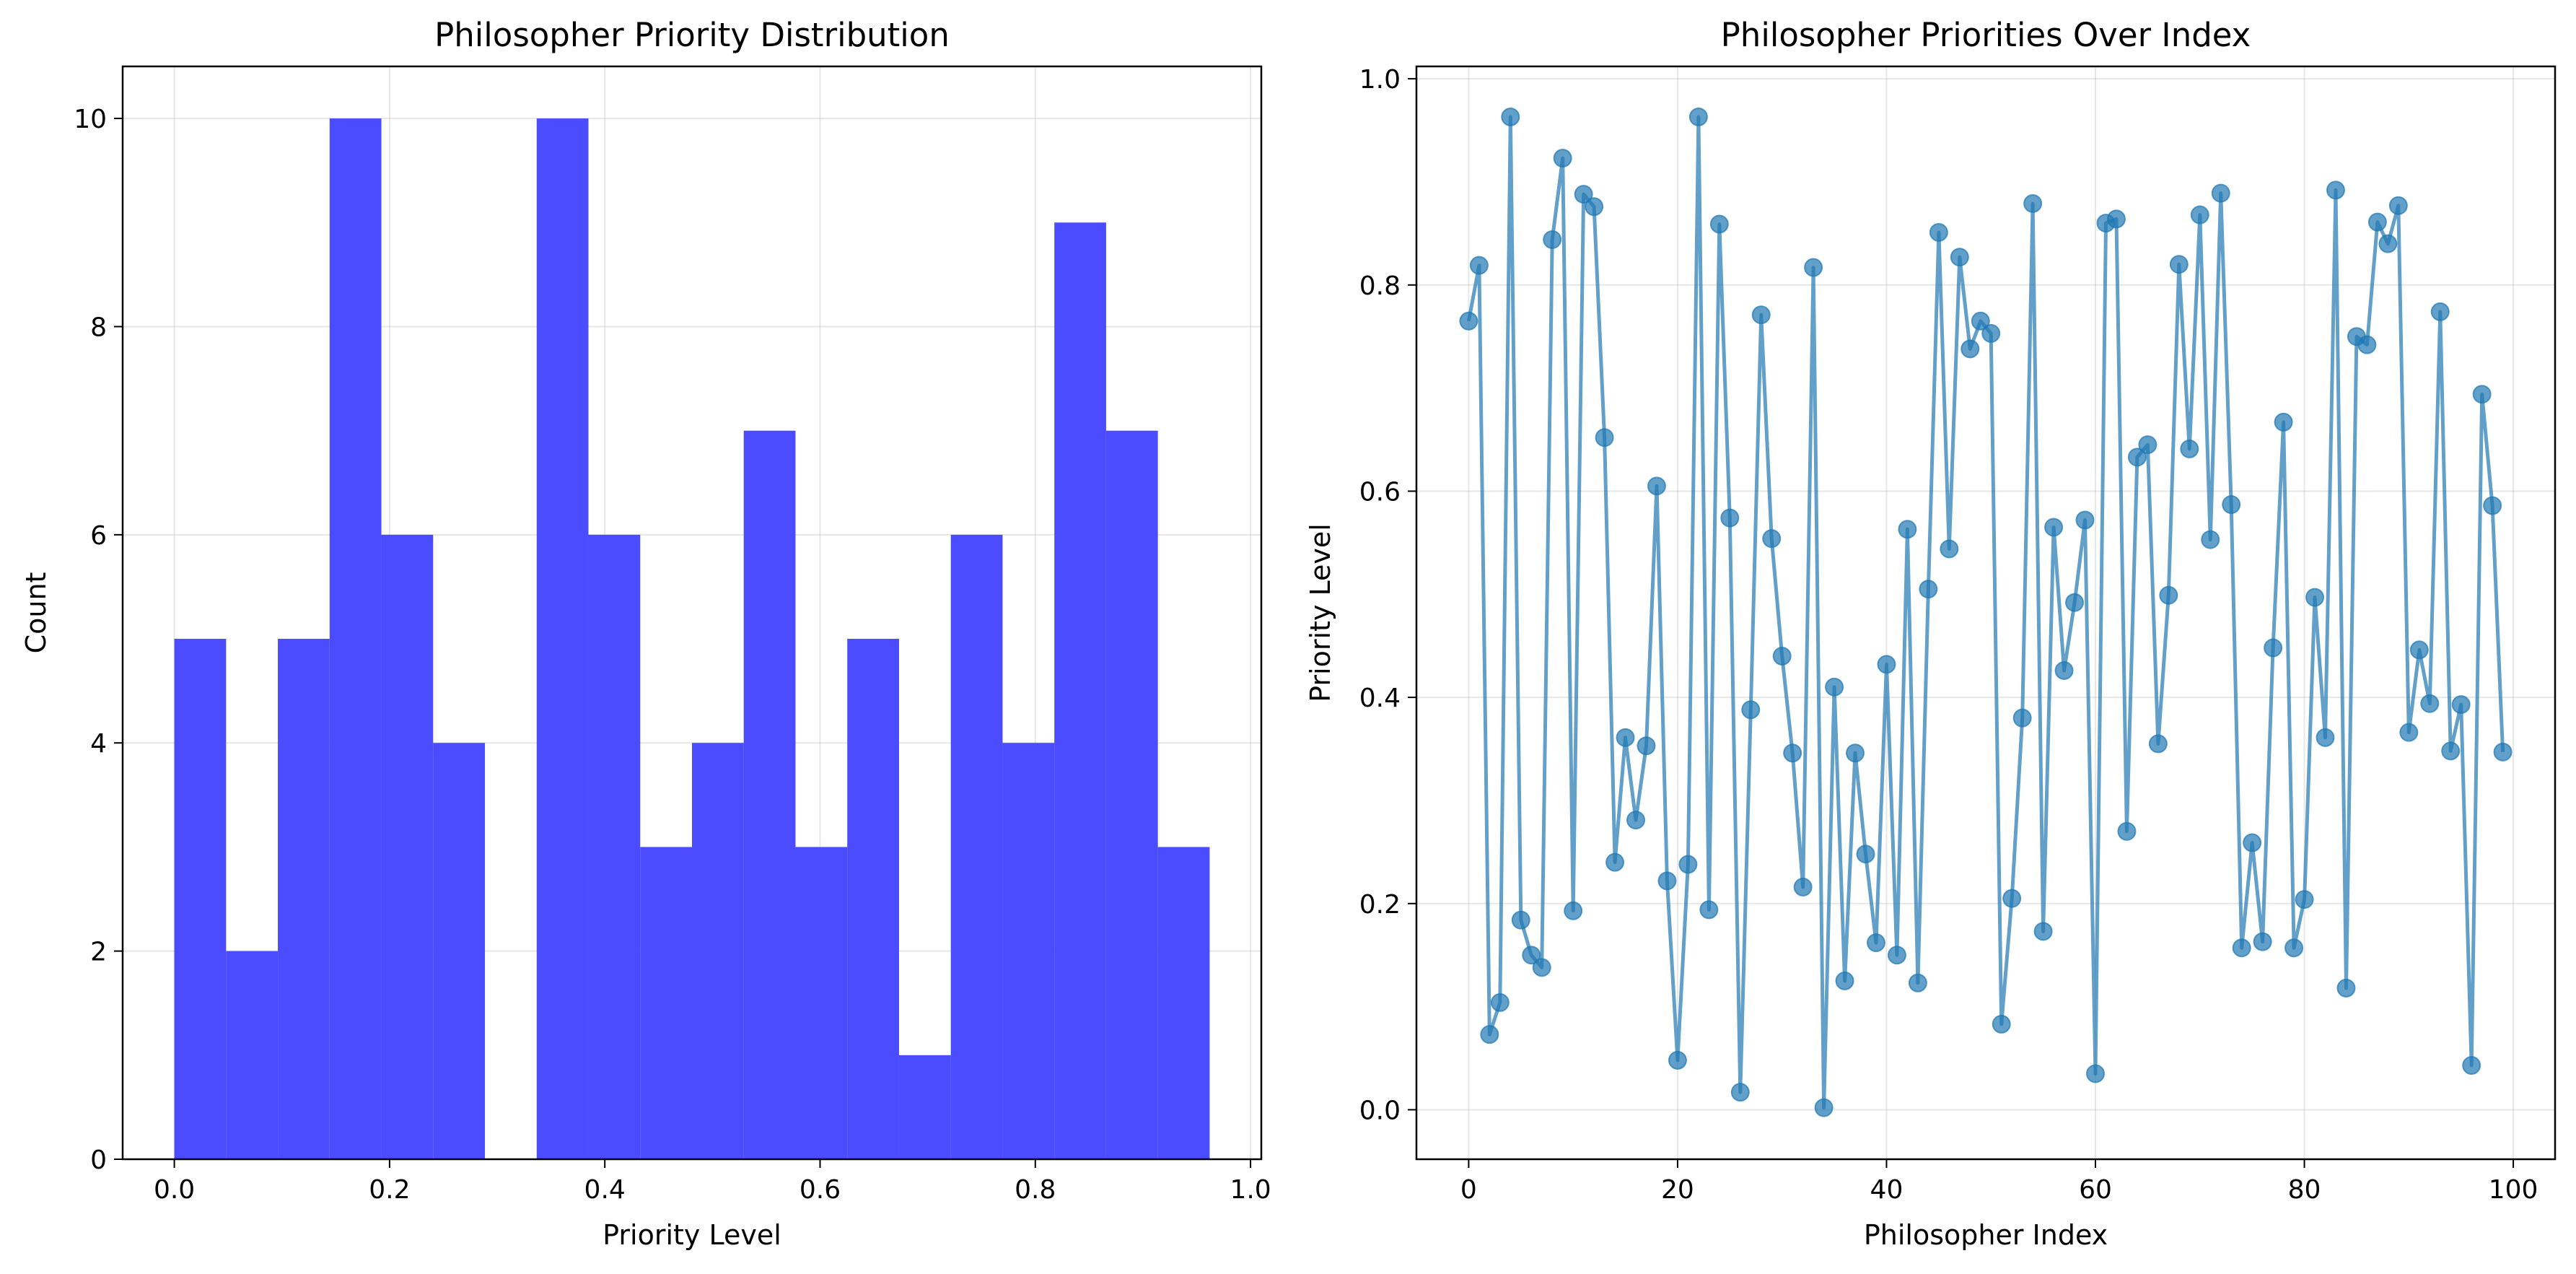  What do you see at coordinates (1387, 595) in the screenshot?
I see `line-y-ticks: 0.0 0.2 0.4 0.6 0.8 1.0` at bounding box center [1387, 595].